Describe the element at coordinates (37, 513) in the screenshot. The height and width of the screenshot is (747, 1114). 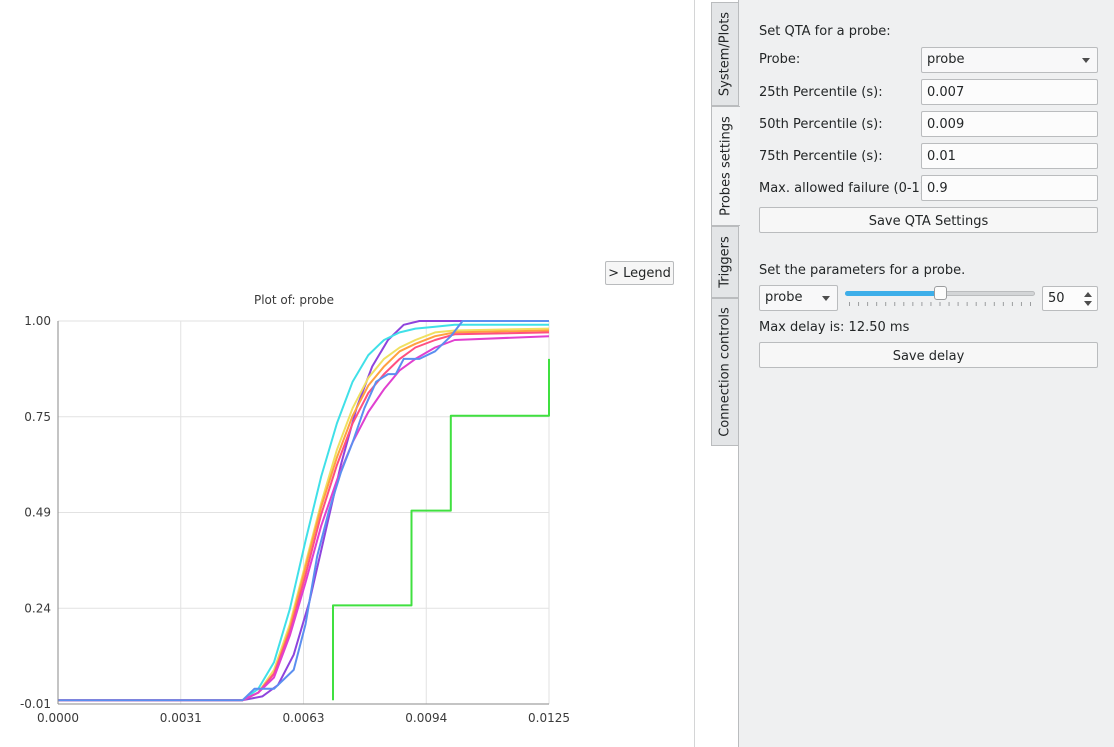
I see `y-tick-label: 0.49` at that location.